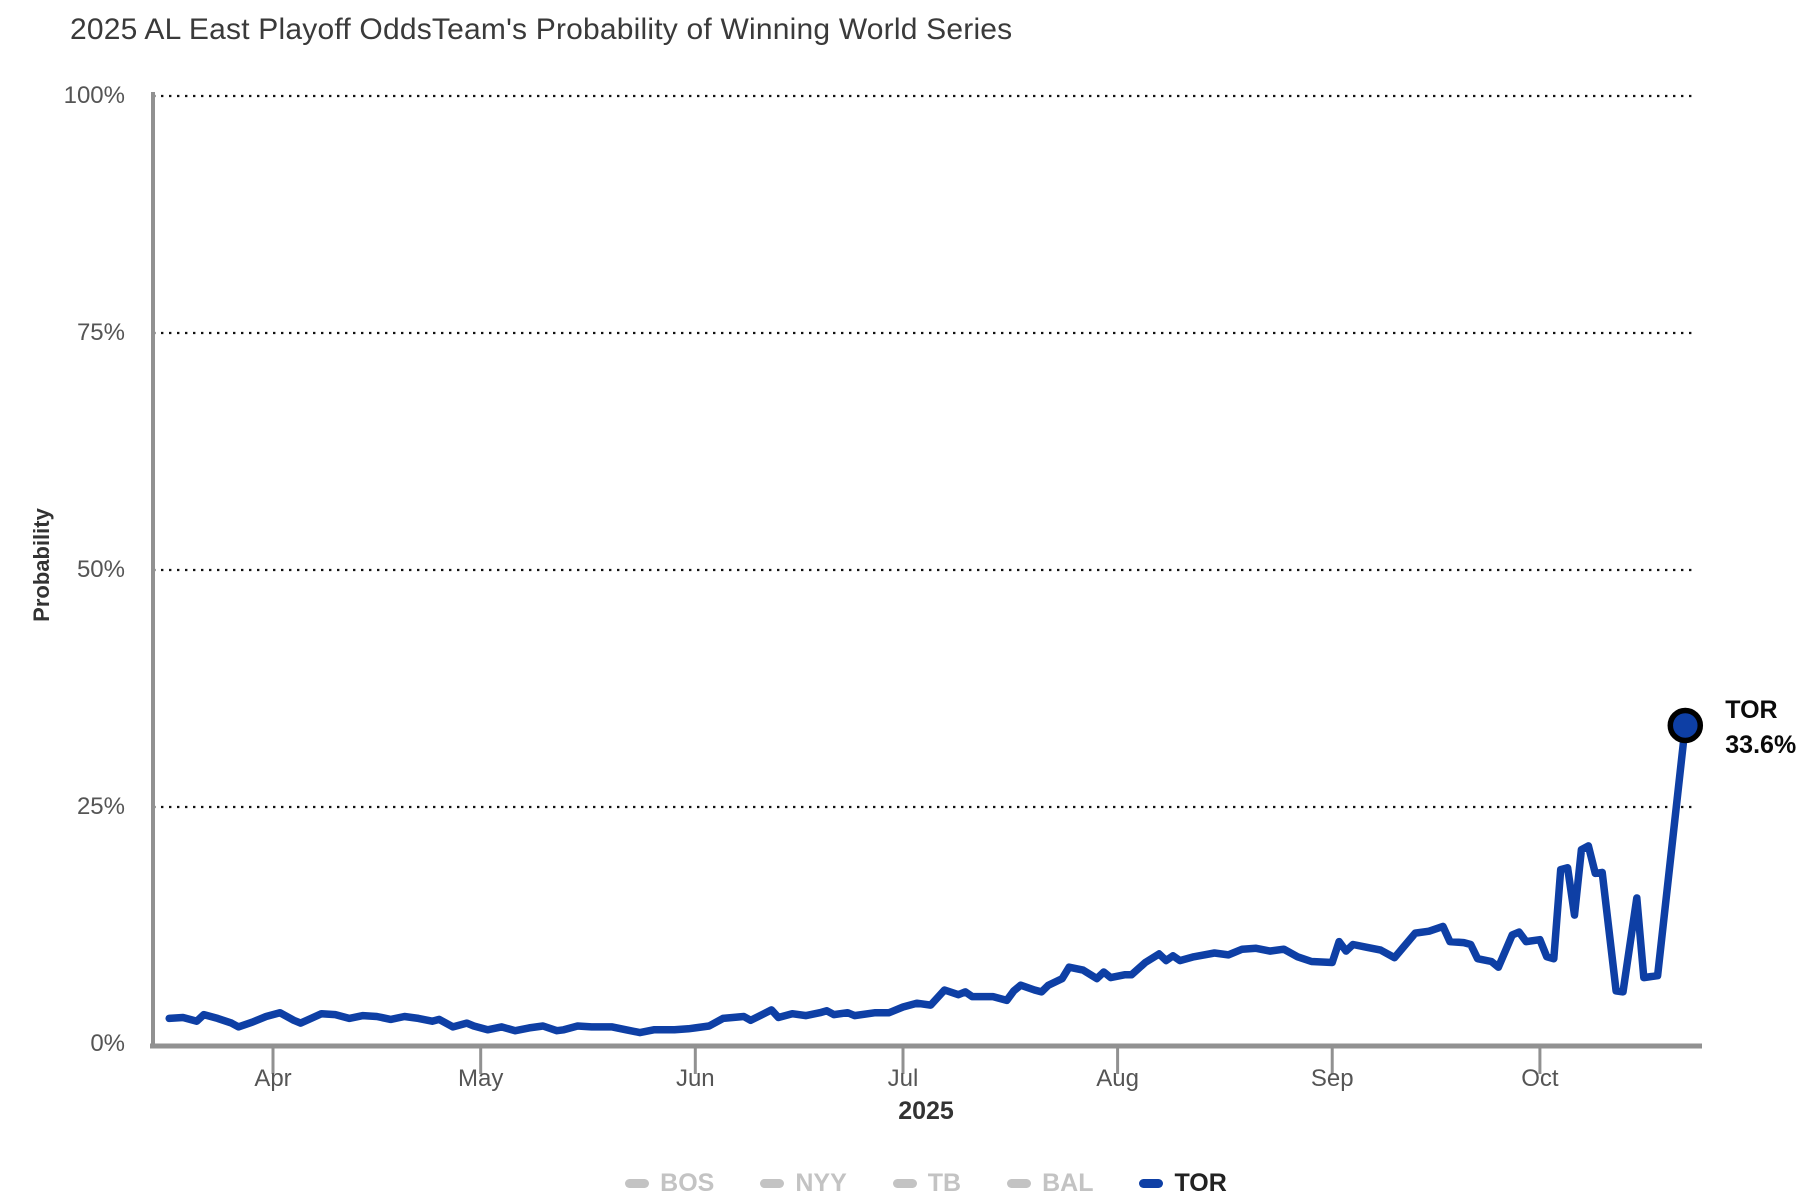 The width and height of the screenshot is (1800, 1200). Describe the element at coordinates (687, 1182) in the screenshot. I see `legend-label-bos: BOS` at that location.